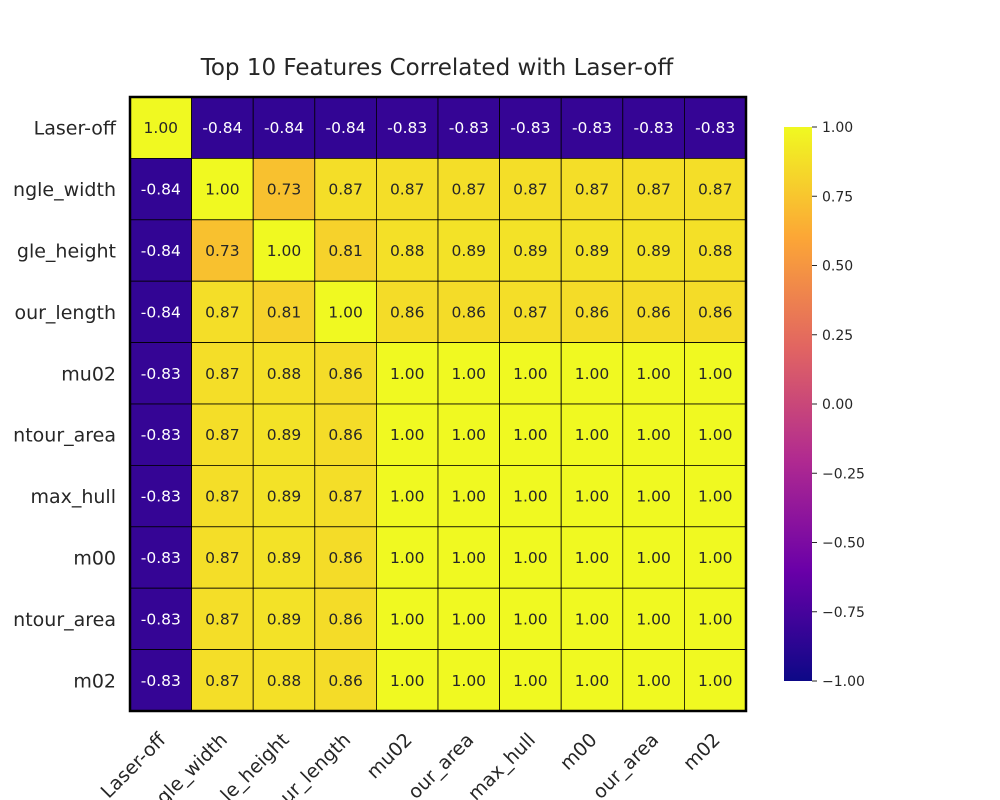 Image resolution: width=1000 pixels, height=800 pixels. Describe the element at coordinates (626, 764) in the screenshot. I see `column-tick-label: our_area` at that location.